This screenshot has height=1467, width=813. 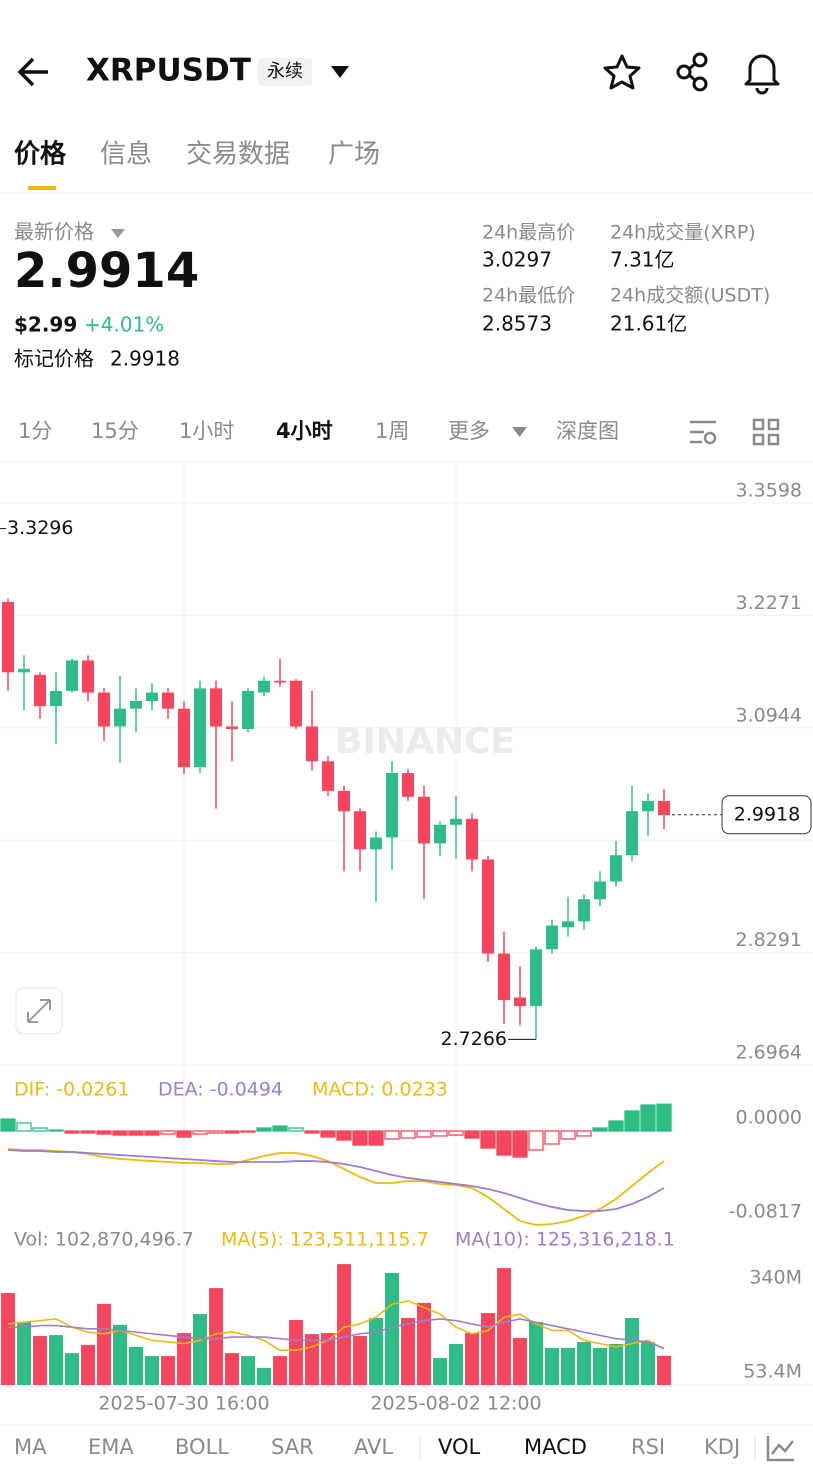 I want to click on badge: 永续, so click(x=285, y=71).